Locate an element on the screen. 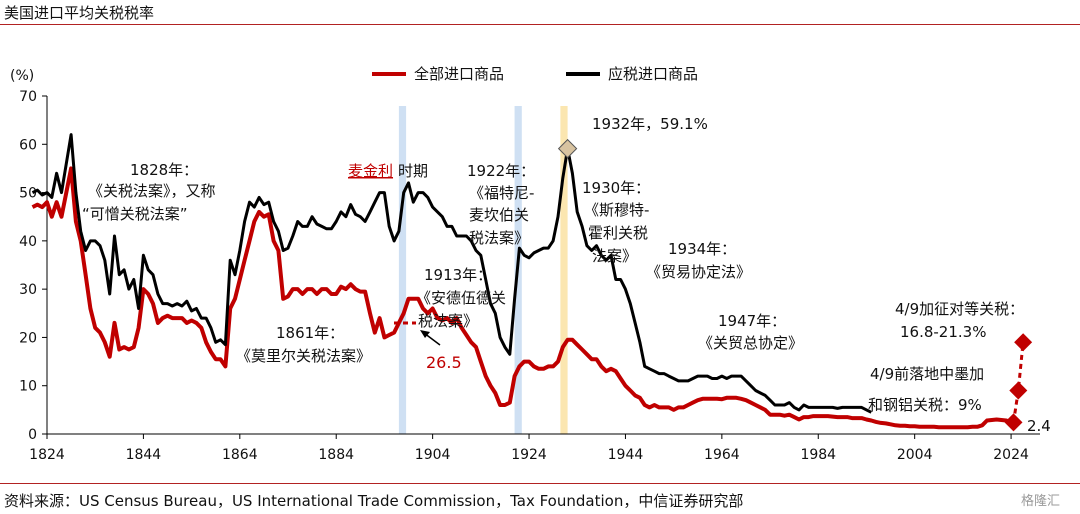 Image resolution: width=1080 pixels, height=514 pixels. x-tick-label: 2024 is located at coordinates (1011, 455).